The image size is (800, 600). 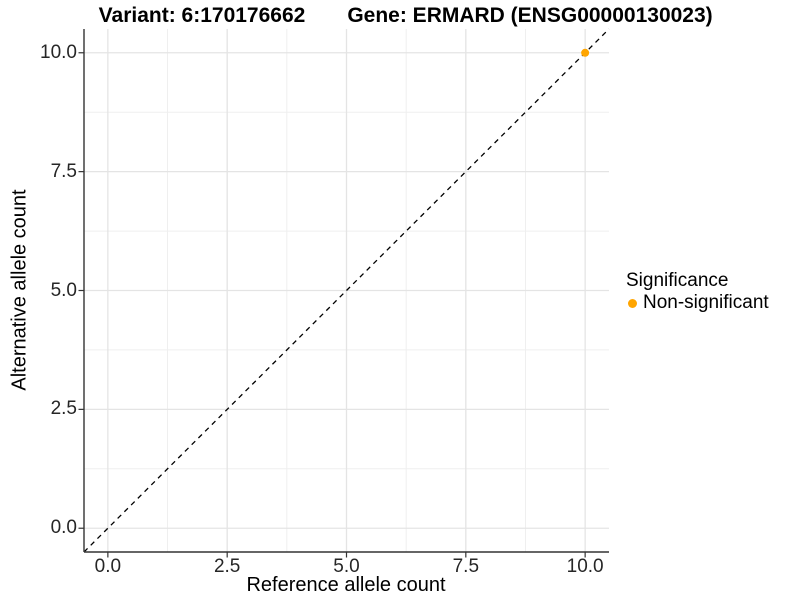 What do you see at coordinates (677, 280) in the screenshot?
I see `legend-title: Significance` at bounding box center [677, 280].